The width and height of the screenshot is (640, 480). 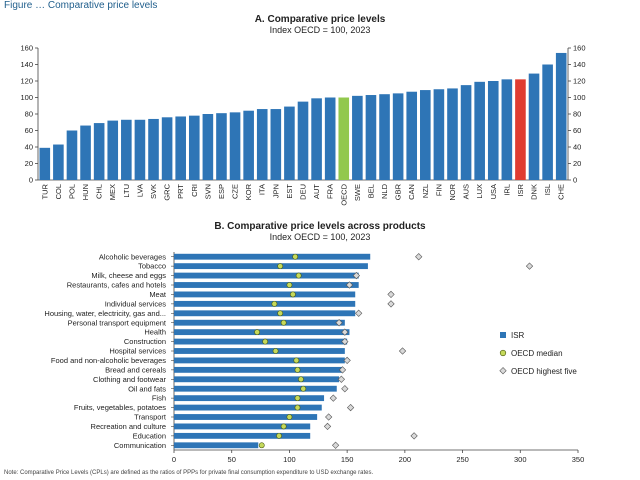 I want to click on chart-b-xtick: 150, so click(x=347, y=459).